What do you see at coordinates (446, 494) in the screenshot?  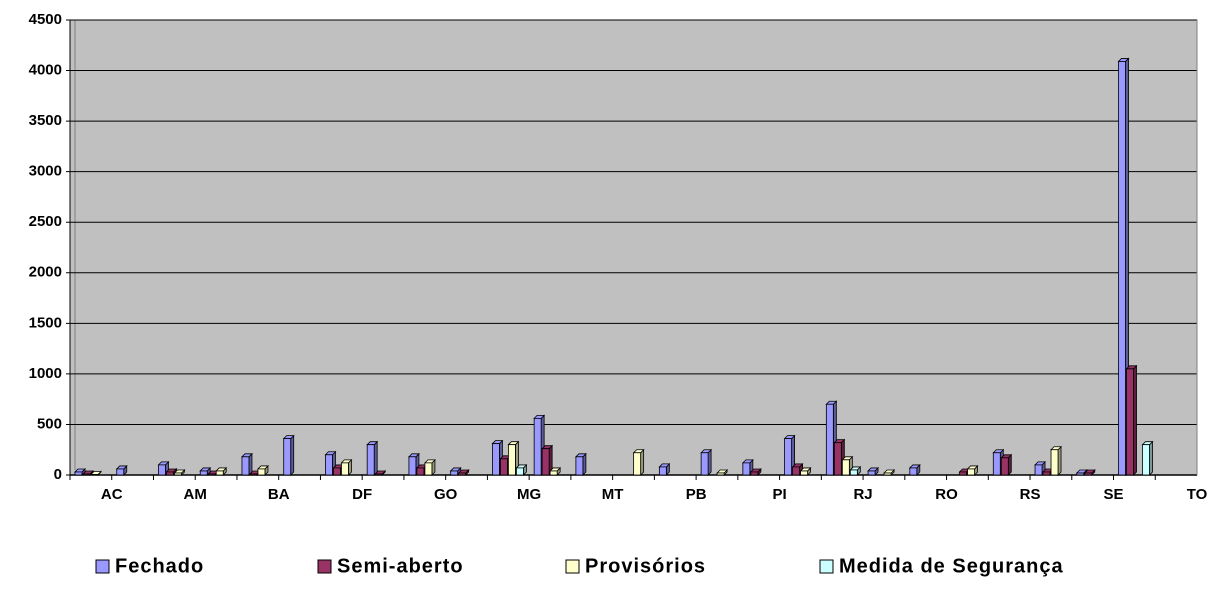 I see `x-tick-label: GO` at bounding box center [446, 494].